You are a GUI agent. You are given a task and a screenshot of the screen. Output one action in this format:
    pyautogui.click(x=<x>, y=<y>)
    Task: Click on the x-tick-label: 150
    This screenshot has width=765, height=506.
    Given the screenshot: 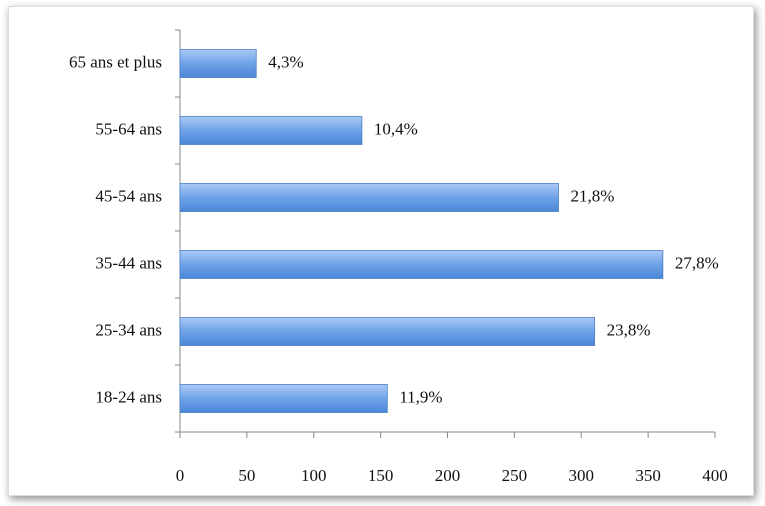 What is the action you would take?
    pyautogui.click(x=381, y=475)
    